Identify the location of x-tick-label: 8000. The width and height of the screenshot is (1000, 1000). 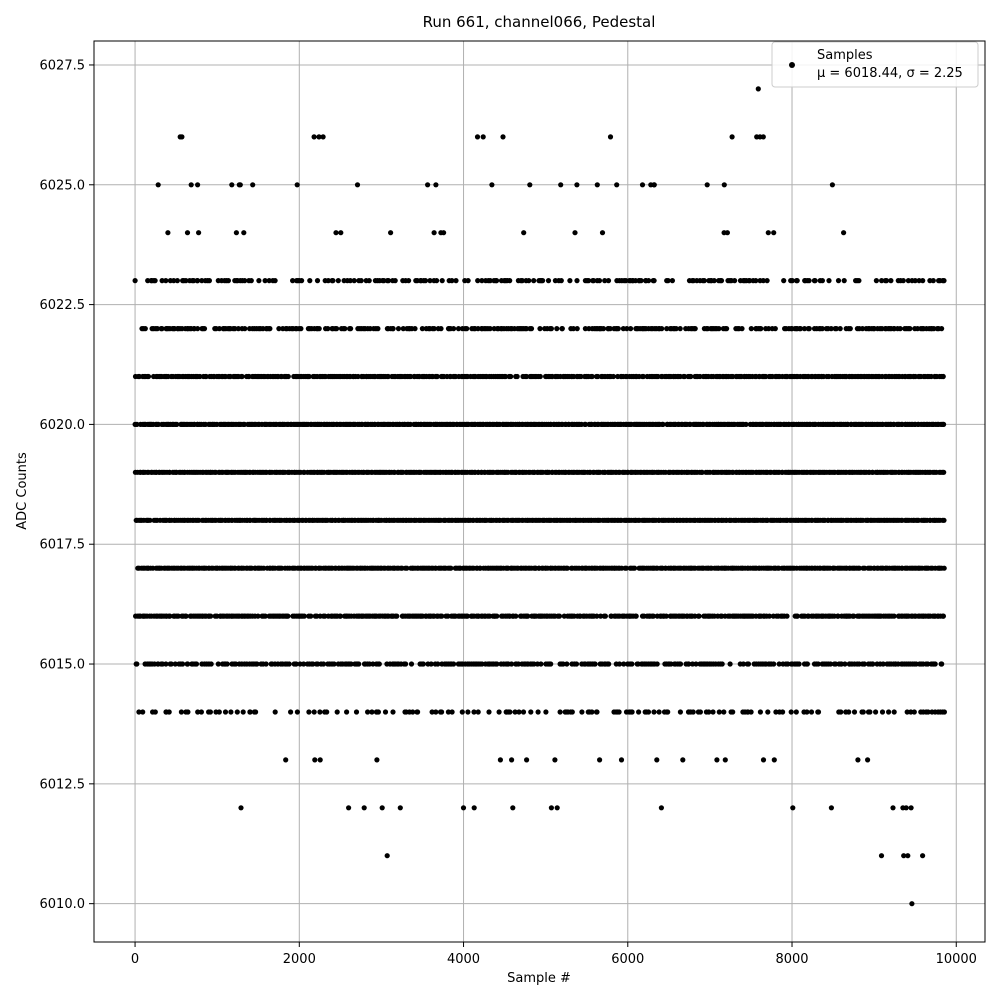
(791, 959).